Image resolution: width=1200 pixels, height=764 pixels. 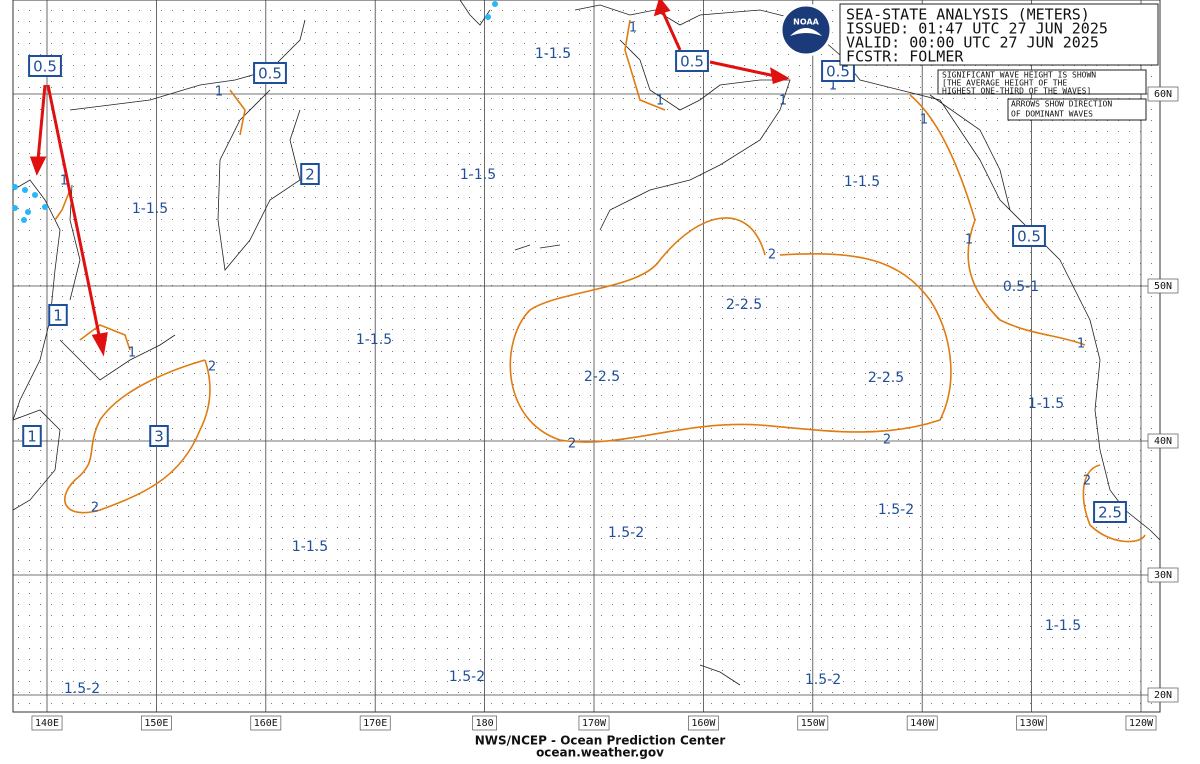 I want to click on longitude-label: 140W, so click(x=922, y=723).